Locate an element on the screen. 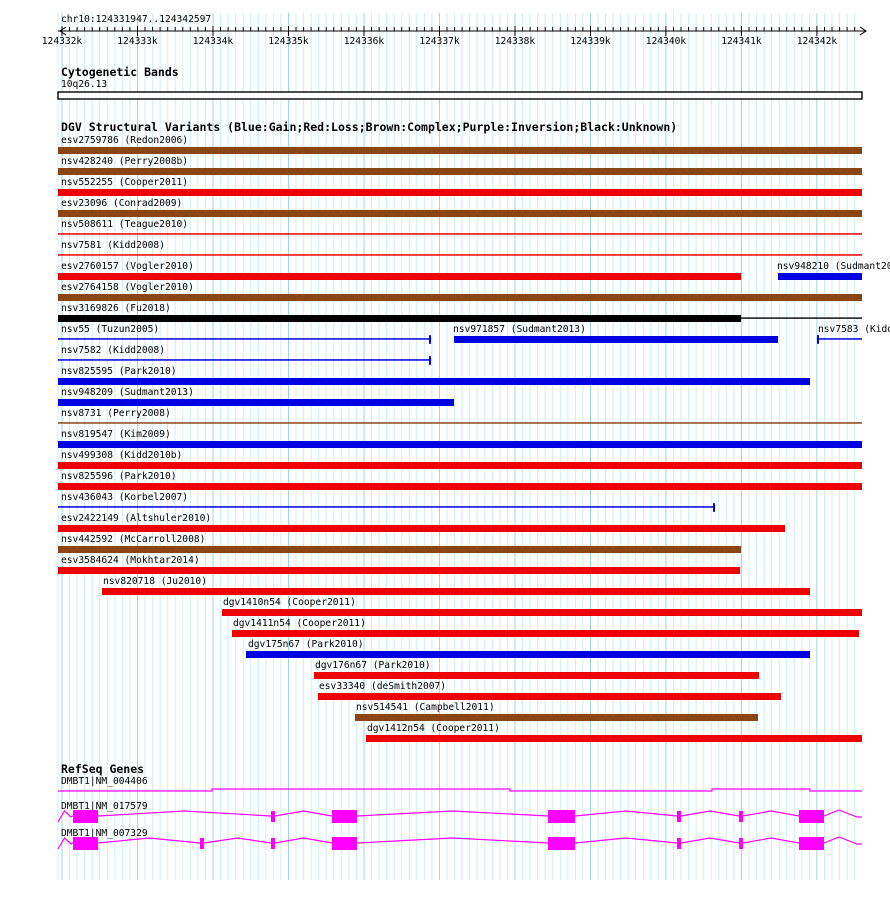 Image resolution: width=890 pixels, height=899 pixels. ruler-scale is located at coordinates (462, 31).